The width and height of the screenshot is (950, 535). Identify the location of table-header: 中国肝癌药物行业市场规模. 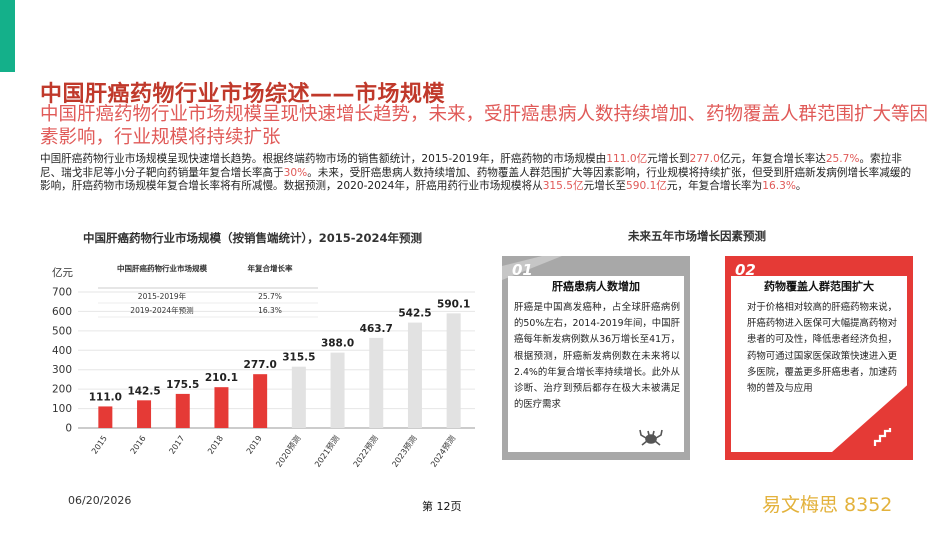
(162, 268).